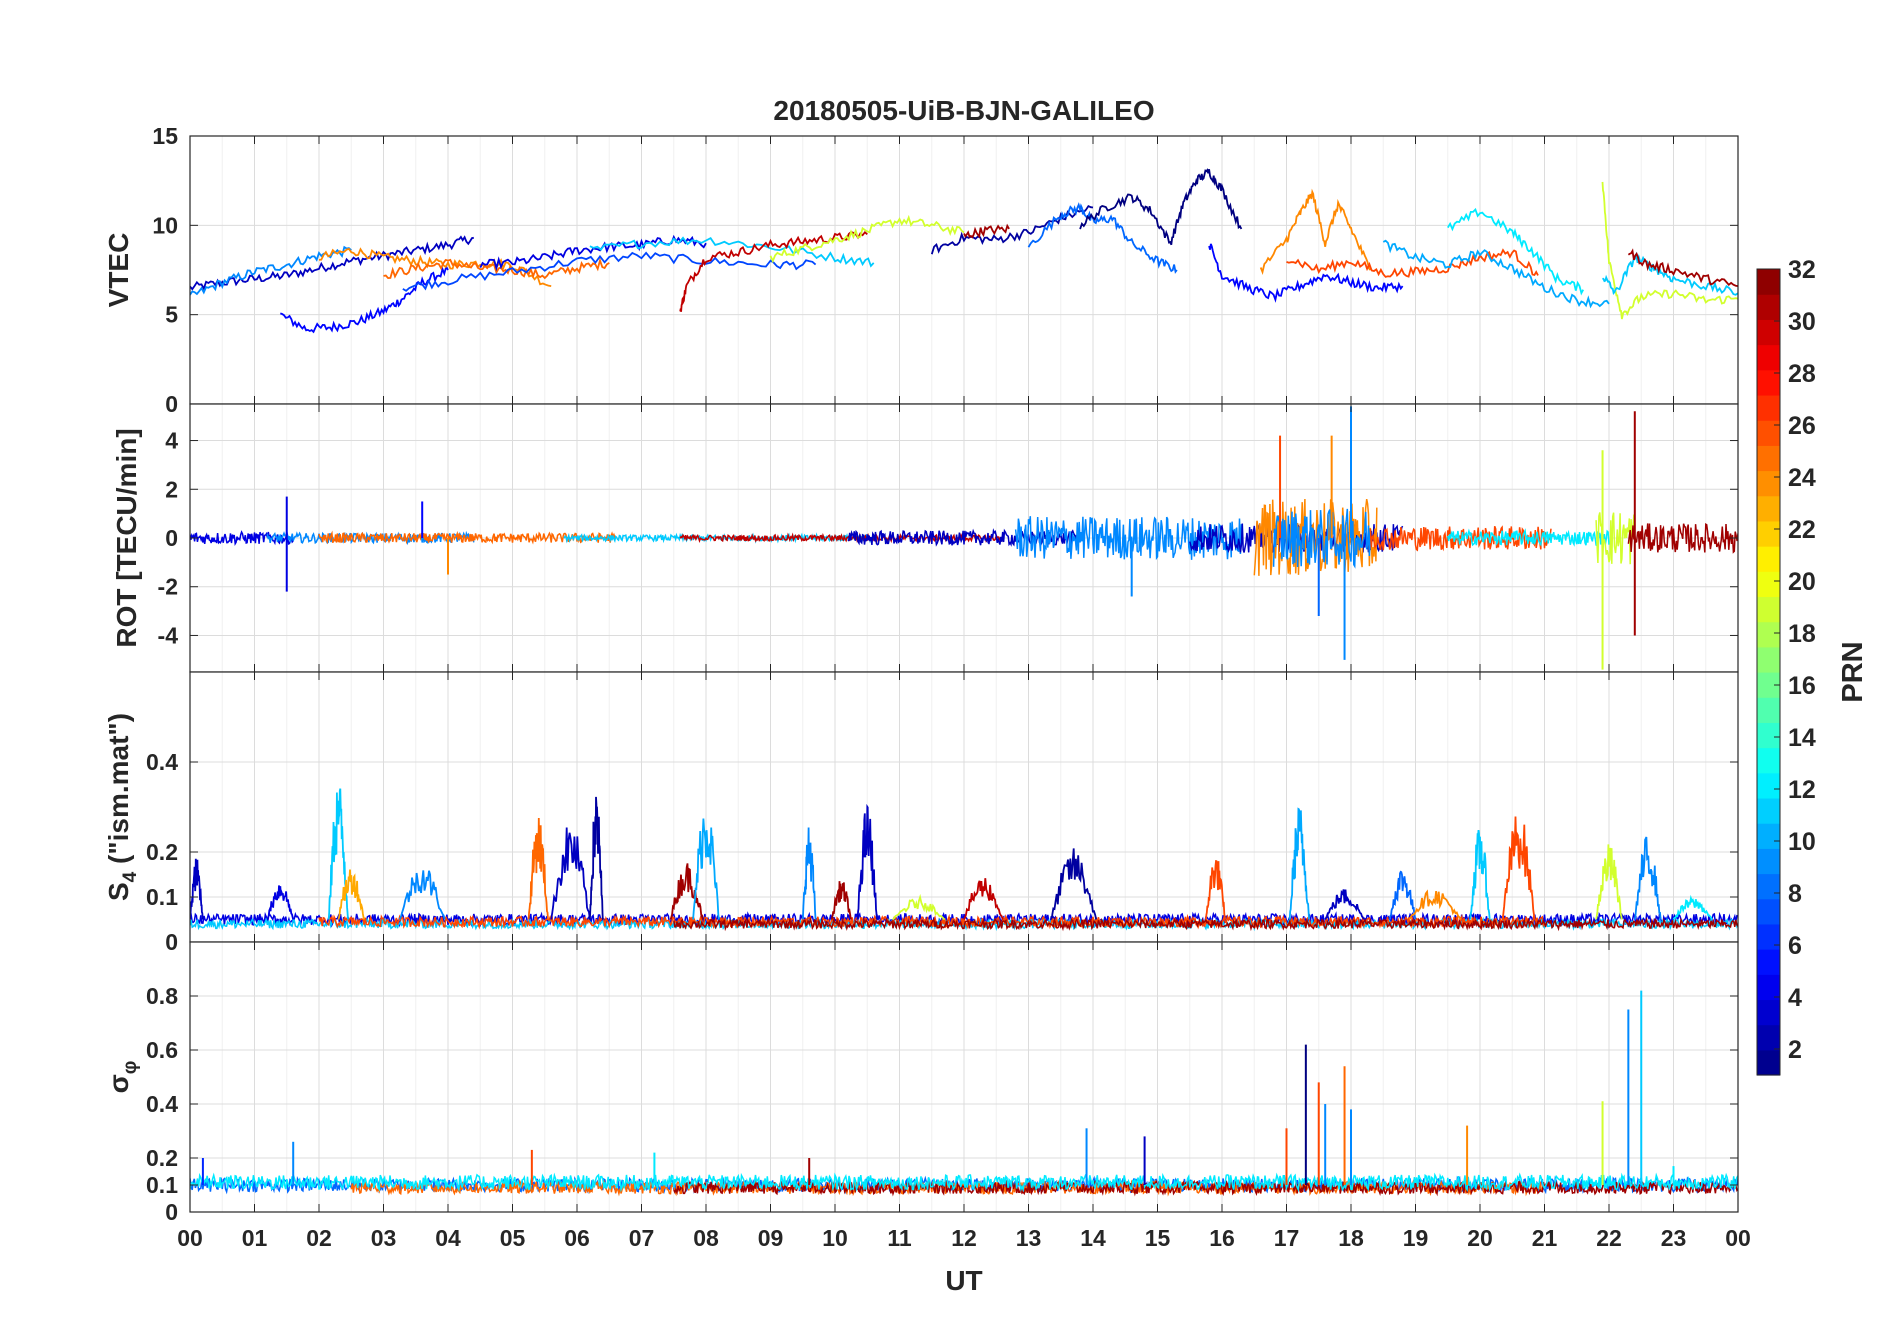 The width and height of the screenshot is (1902, 1330). I want to click on x-tick-label: 00, so click(190, 1238).